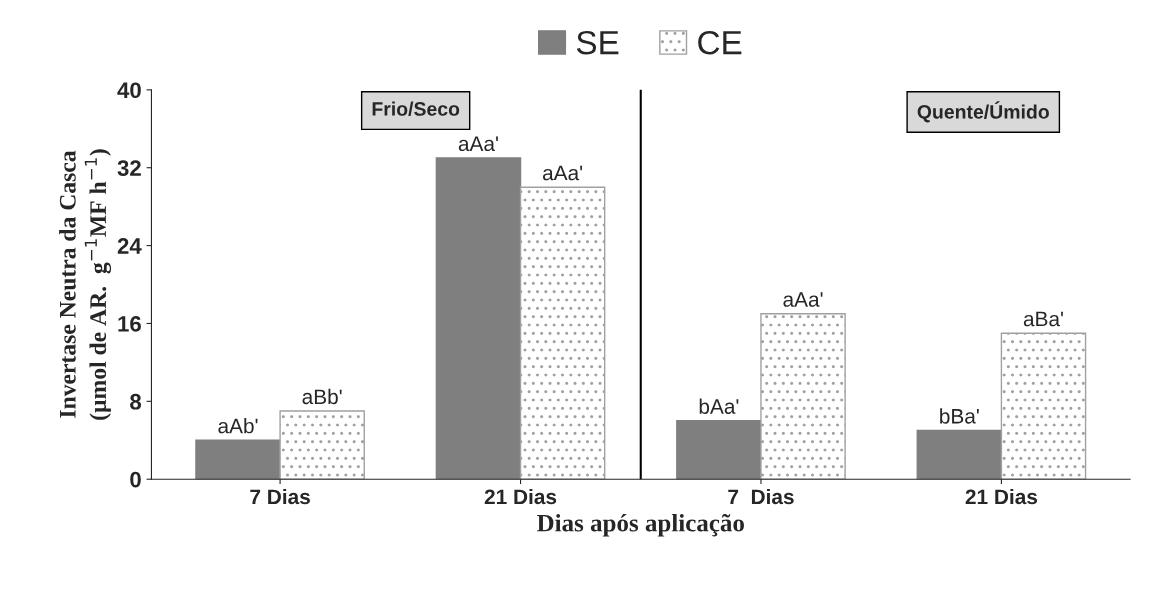 The height and width of the screenshot is (599, 1165). Describe the element at coordinates (959, 416) in the screenshot. I see `data-label: bBa'` at that location.